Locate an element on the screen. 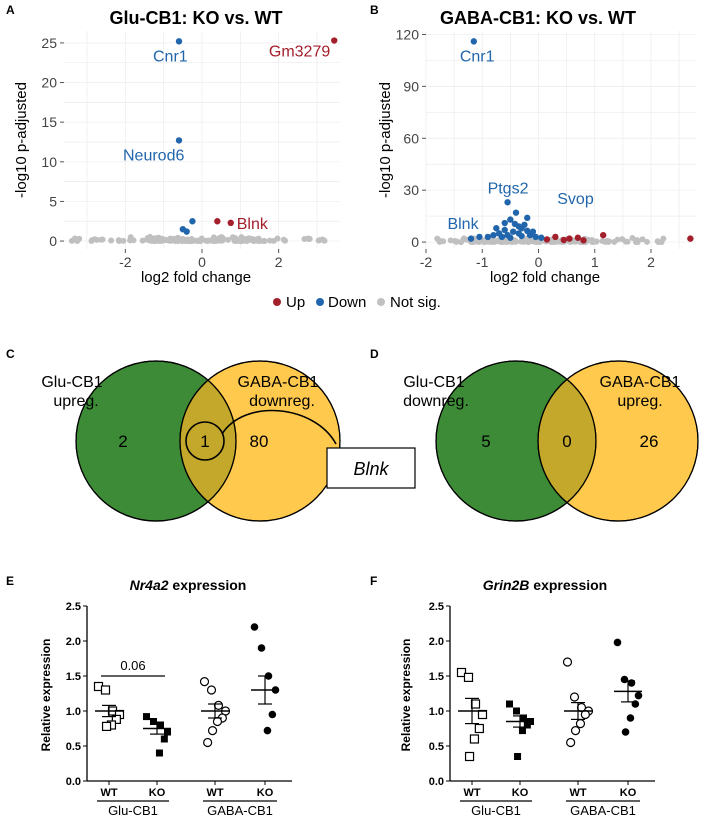 Image resolution: width=708 pixels, height=829 pixels. venn-c-left-label-1: Glu-CB1 is located at coordinates (71, 382).